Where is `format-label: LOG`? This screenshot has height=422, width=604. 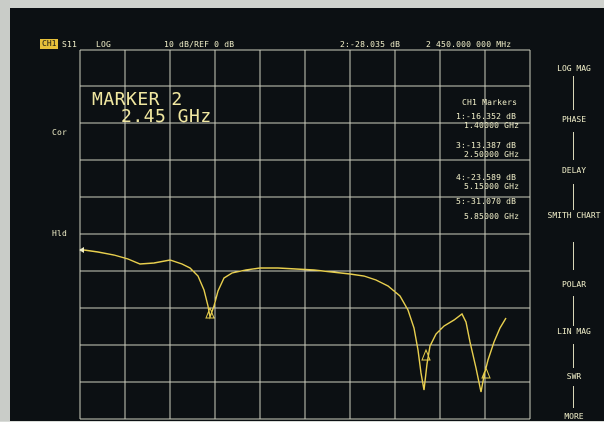 format-label: LOG is located at coordinates (104, 44).